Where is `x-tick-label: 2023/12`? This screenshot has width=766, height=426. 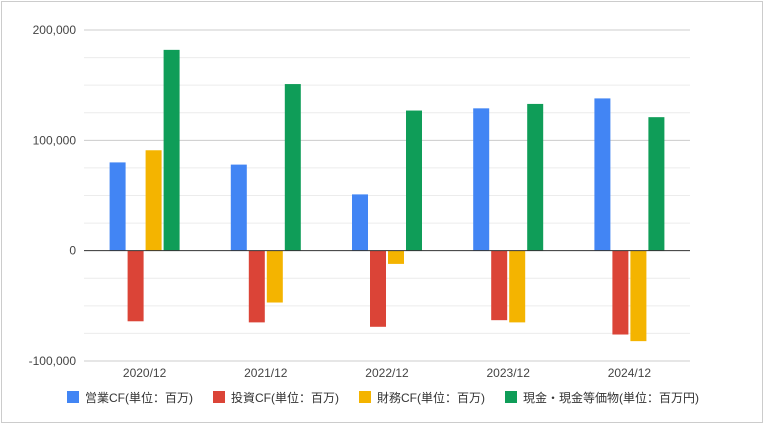
x-tick-label: 2023/12 is located at coordinates (509, 373).